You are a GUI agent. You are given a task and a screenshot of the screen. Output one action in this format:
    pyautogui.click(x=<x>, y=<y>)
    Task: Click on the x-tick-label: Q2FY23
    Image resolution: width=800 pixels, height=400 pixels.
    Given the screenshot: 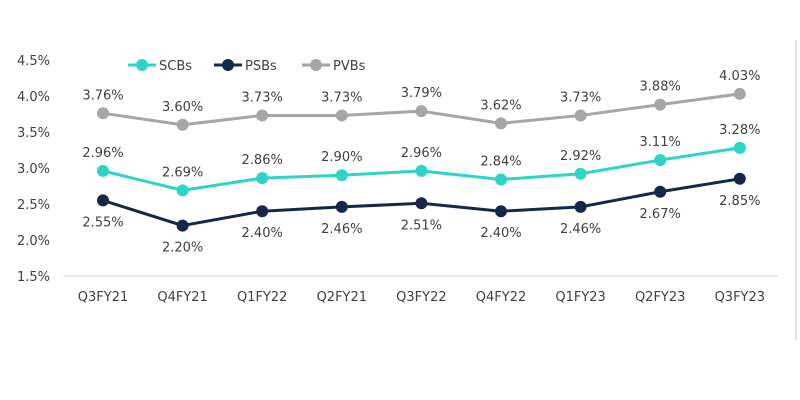 What is the action you would take?
    pyautogui.click(x=660, y=297)
    